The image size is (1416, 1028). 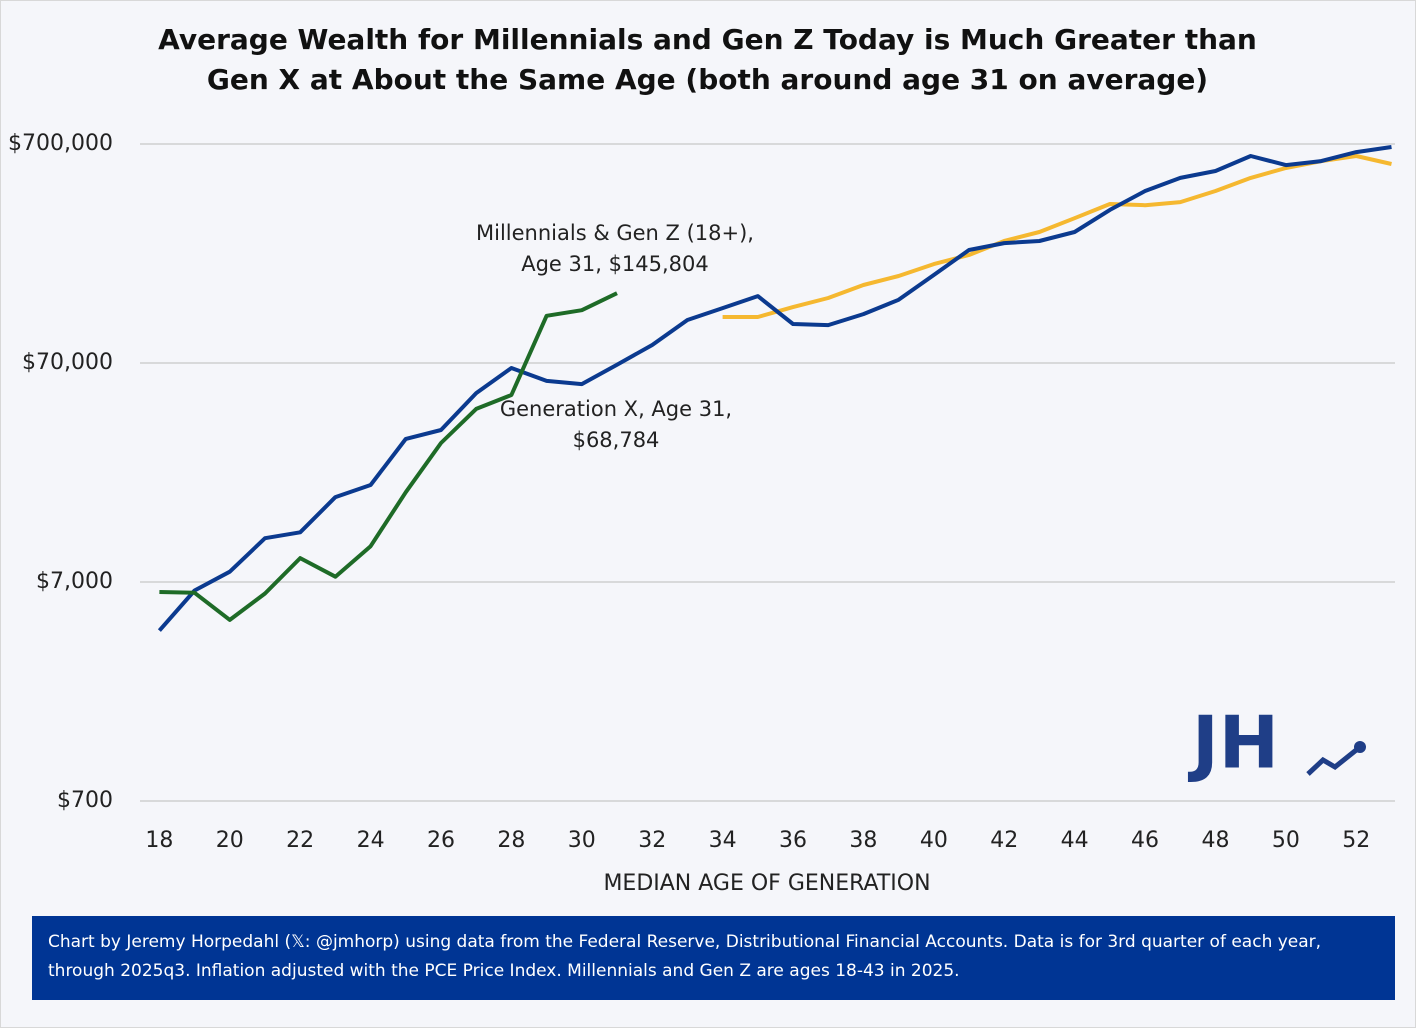 What do you see at coordinates (159, 840) in the screenshot?
I see `x-tick-label: 18` at bounding box center [159, 840].